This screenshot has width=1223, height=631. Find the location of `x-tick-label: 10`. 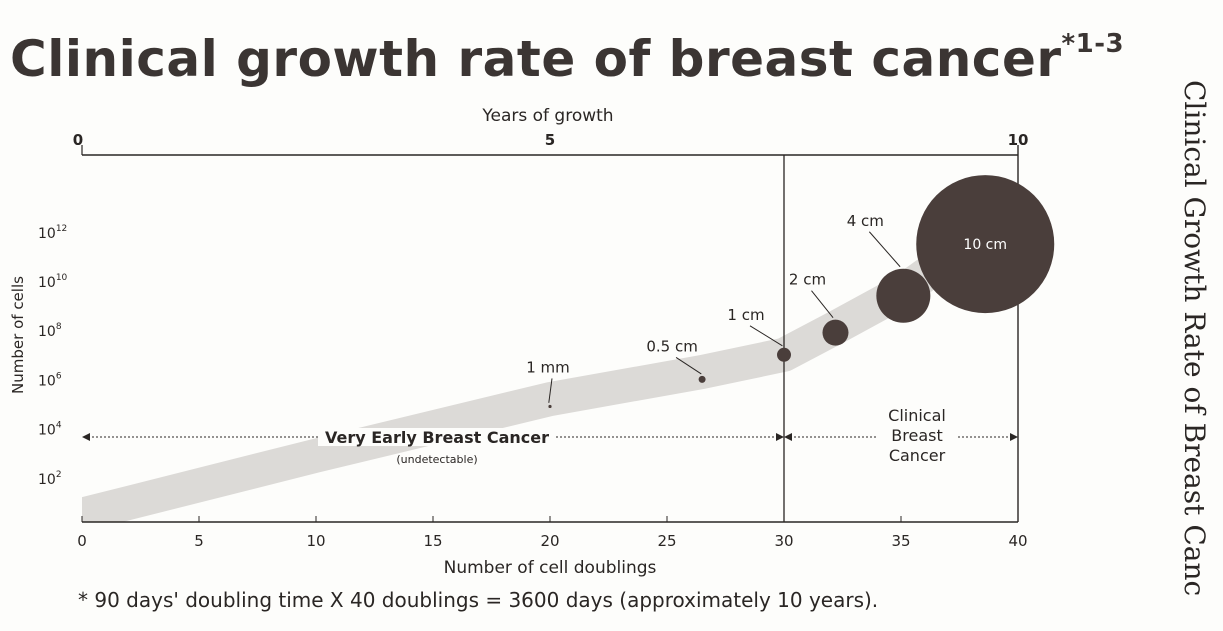

x-tick-label: 10 is located at coordinates (315, 541).